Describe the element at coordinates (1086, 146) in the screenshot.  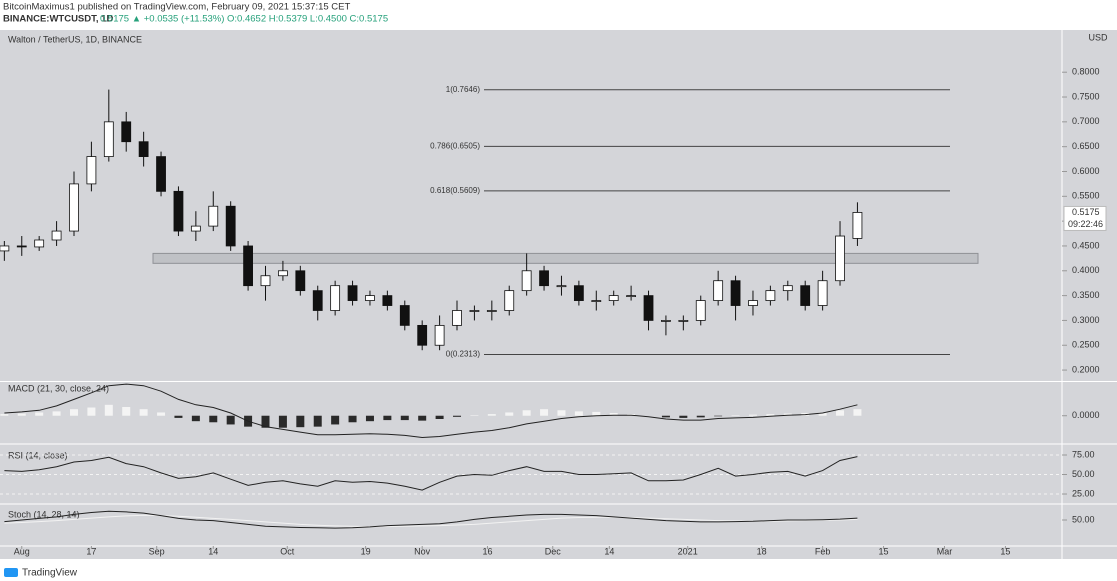
I see `y-tick-label: 0.6500` at that location.